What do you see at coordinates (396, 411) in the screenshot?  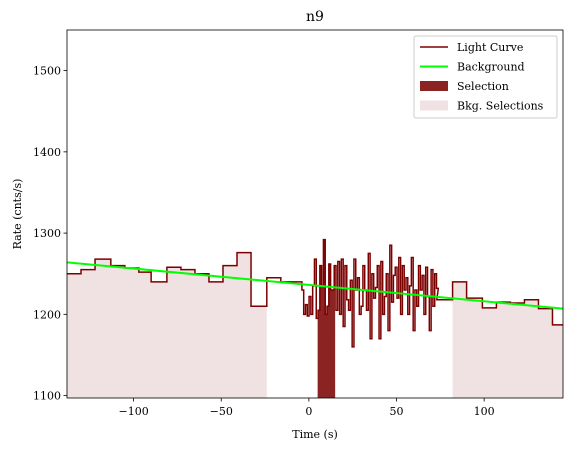 I see `x-tick-label: 50` at bounding box center [396, 411].